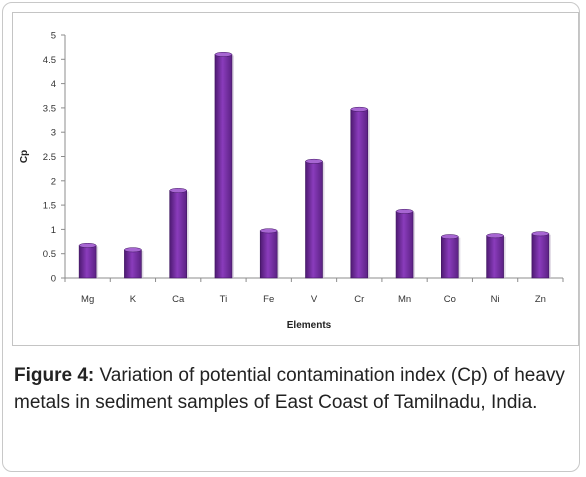 This screenshot has height=477, width=586. Describe the element at coordinates (314, 220) in the screenshot. I see `bar-V` at that location.